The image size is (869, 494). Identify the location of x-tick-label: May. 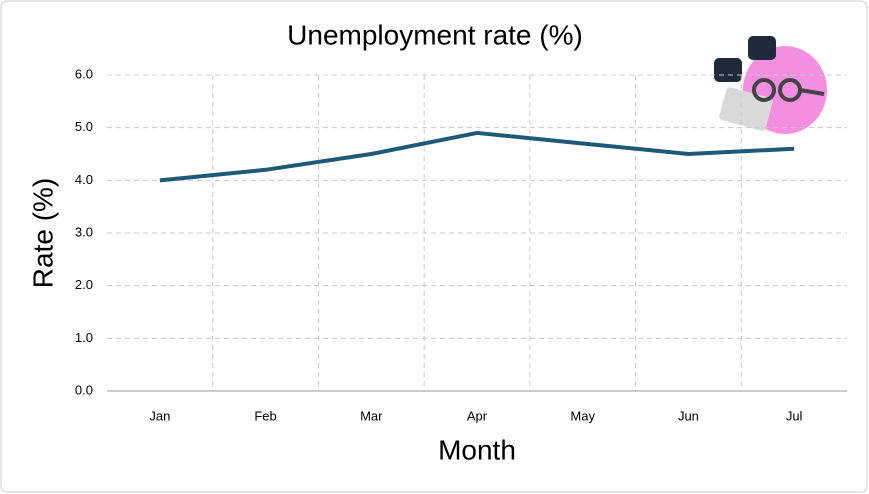
(582, 415).